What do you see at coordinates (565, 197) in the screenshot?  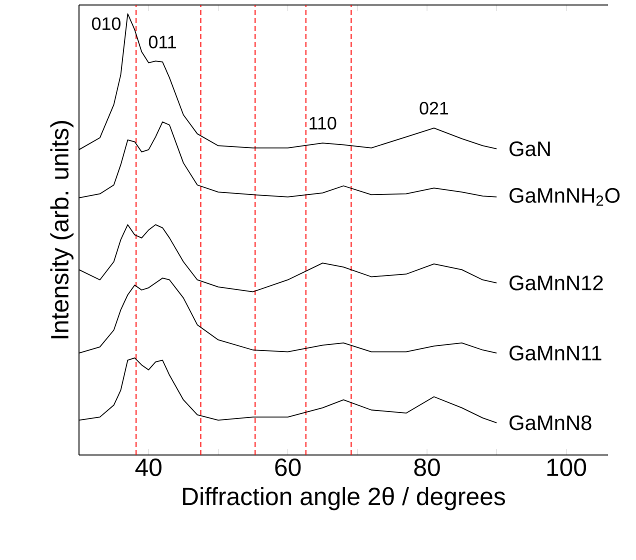 I see `series-label: GaMnNH$_{2}$O` at bounding box center [565, 197].